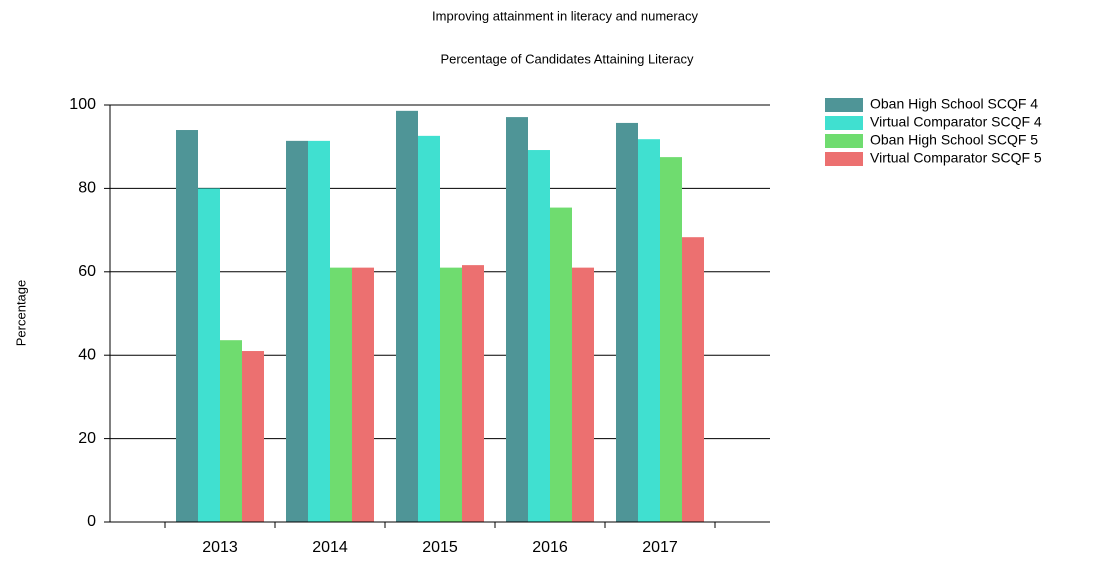 The width and height of the screenshot is (1111, 561). What do you see at coordinates (87, 354) in the screenshot?
I see `y-tick-label: 40` at bounding box center [87, 354].